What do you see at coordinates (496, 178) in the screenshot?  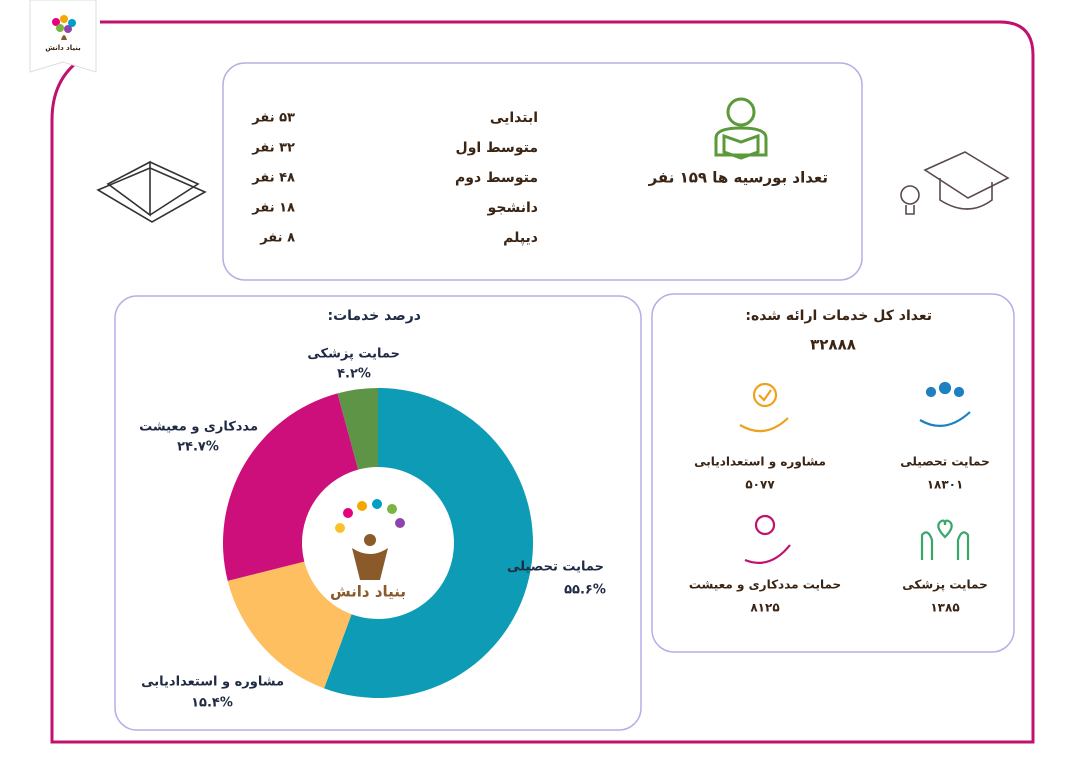 I see `level-label: متوسط دوم` at bounding box center [496, 178].